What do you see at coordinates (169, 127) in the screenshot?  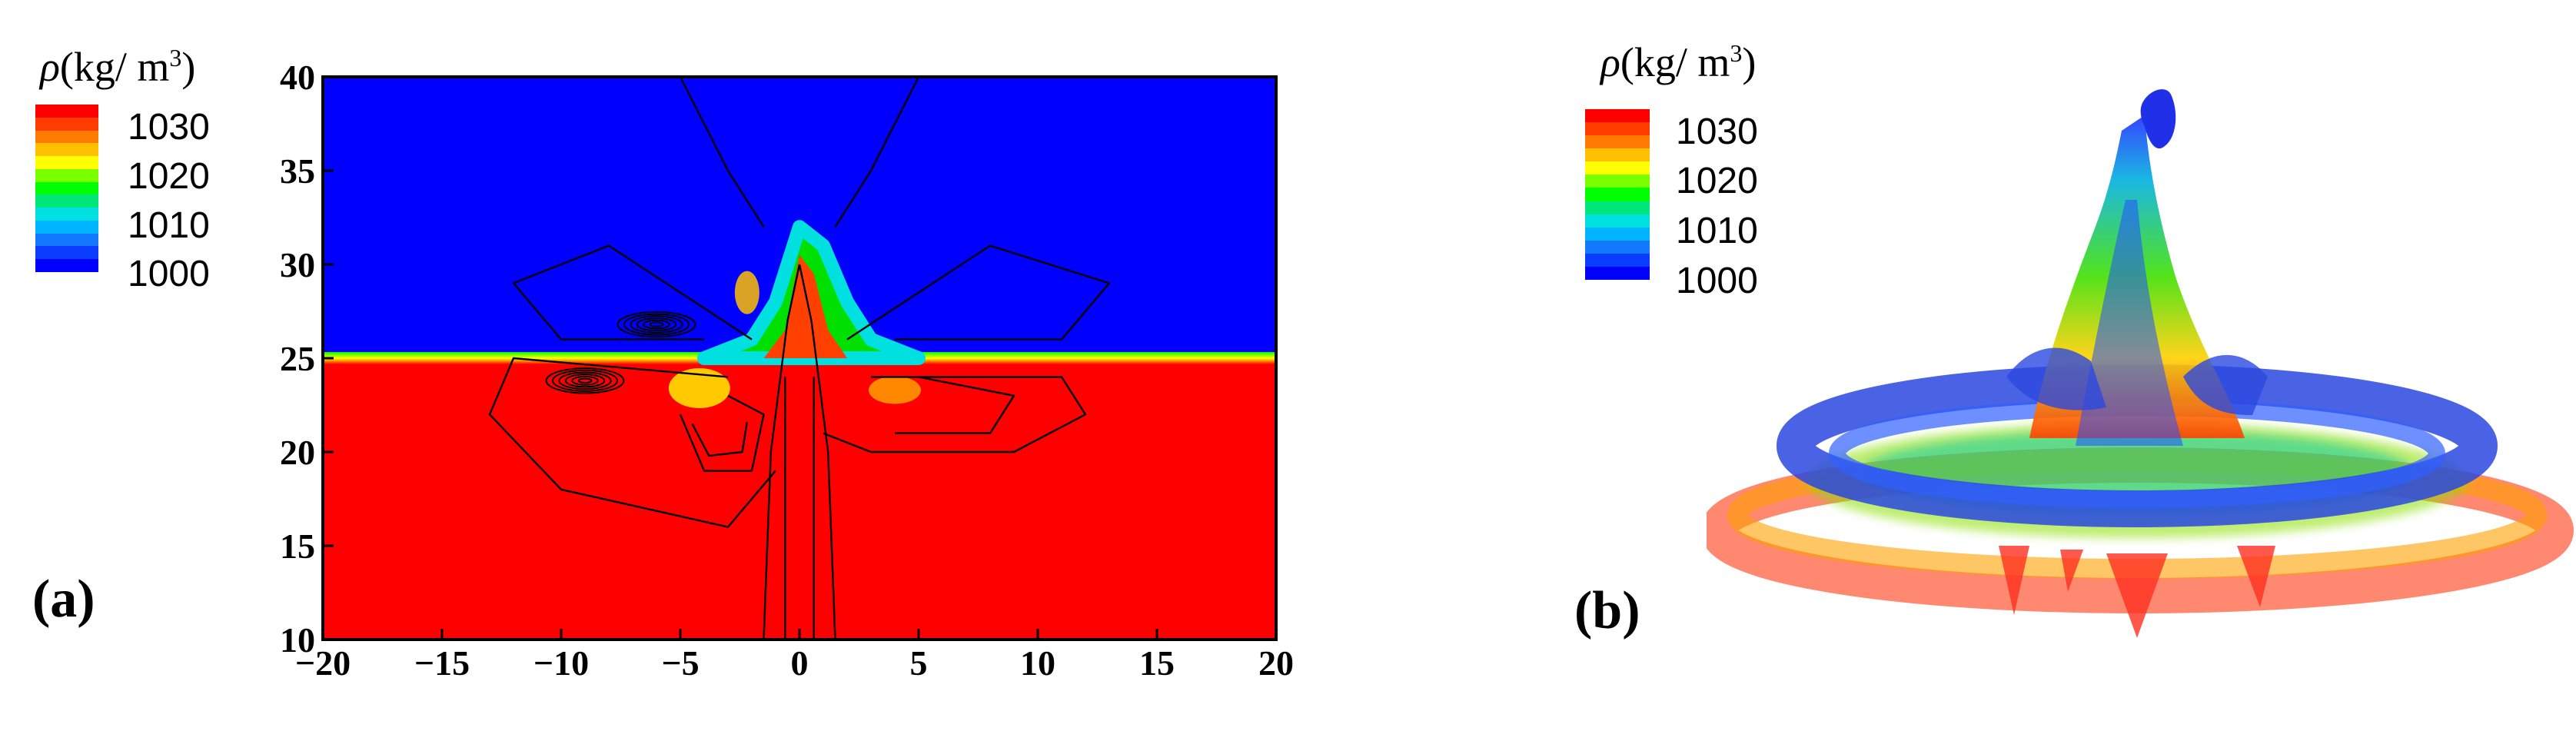 I see `colorbar-a-tick-1030: 1030` at bounding box center [169, 127].